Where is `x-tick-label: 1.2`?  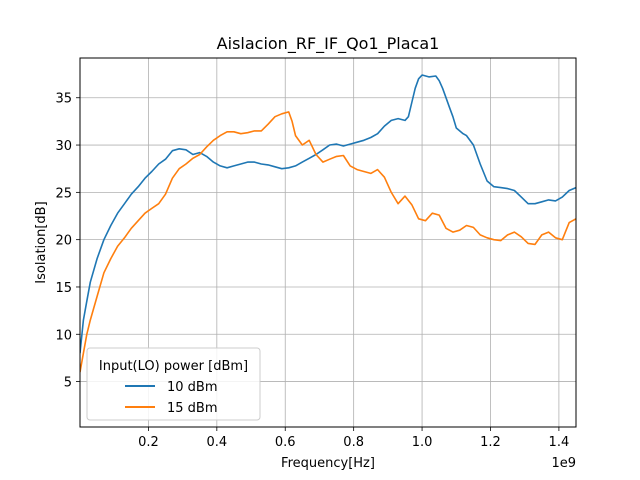 x-tick-label: 1.2 is located at coordinates (490, 442).